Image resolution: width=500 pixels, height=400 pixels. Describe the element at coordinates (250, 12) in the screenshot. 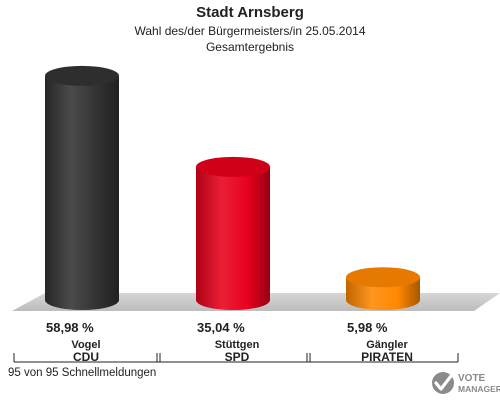

I see `chart-title: Stadt Arnsberg` at that location.